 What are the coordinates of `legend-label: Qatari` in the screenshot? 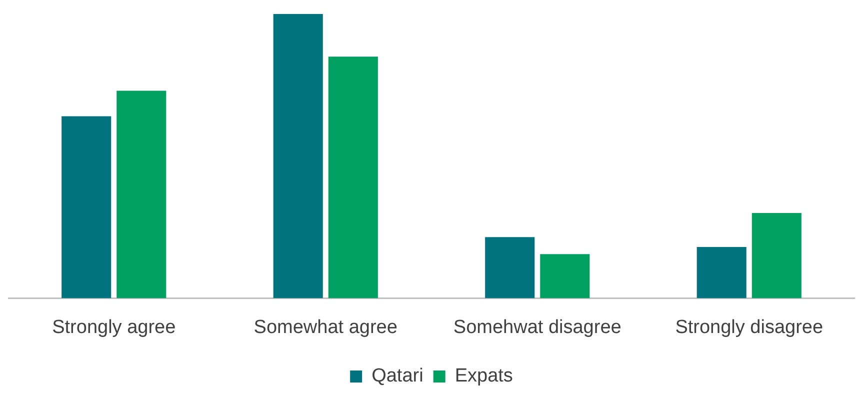 It's located at (398, 376).